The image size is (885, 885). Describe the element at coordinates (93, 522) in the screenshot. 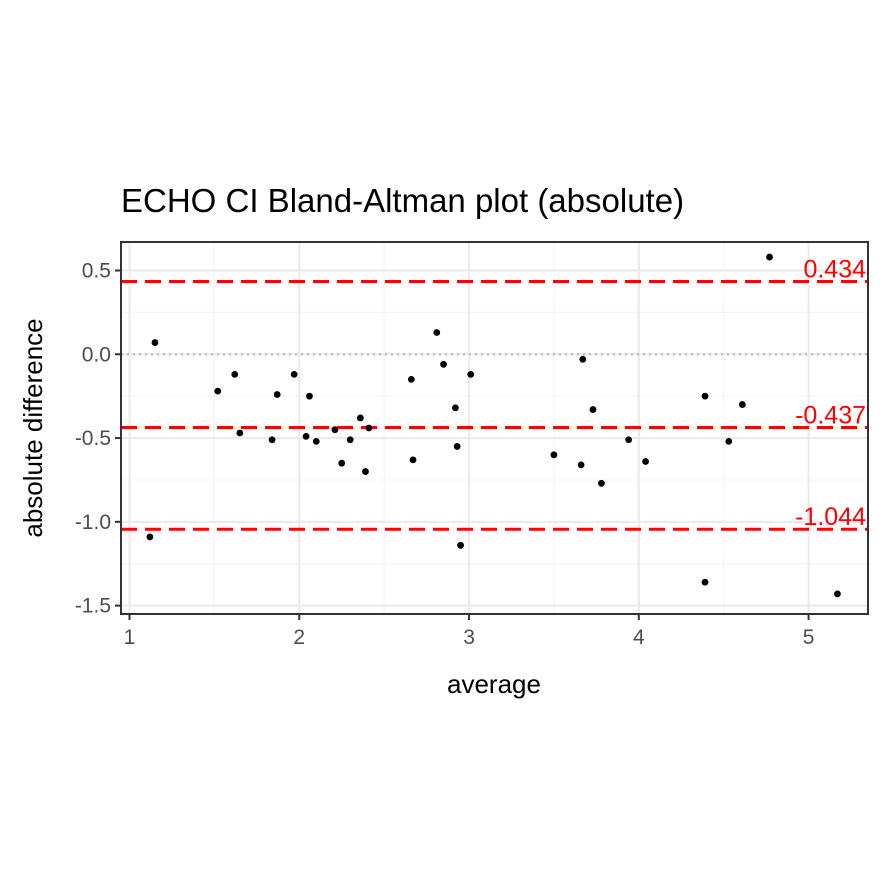

I see `y-tick-label: -1.0` at that location.